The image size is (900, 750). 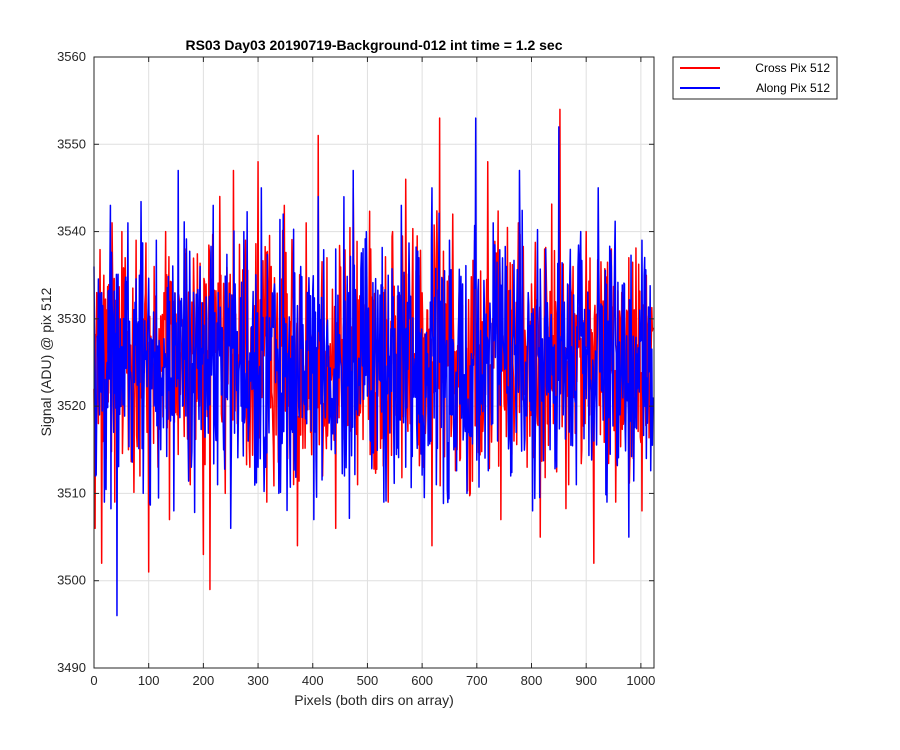 I want to click on x-axis-label: Pixels (both dirs on array), so click(x=374, y=700).